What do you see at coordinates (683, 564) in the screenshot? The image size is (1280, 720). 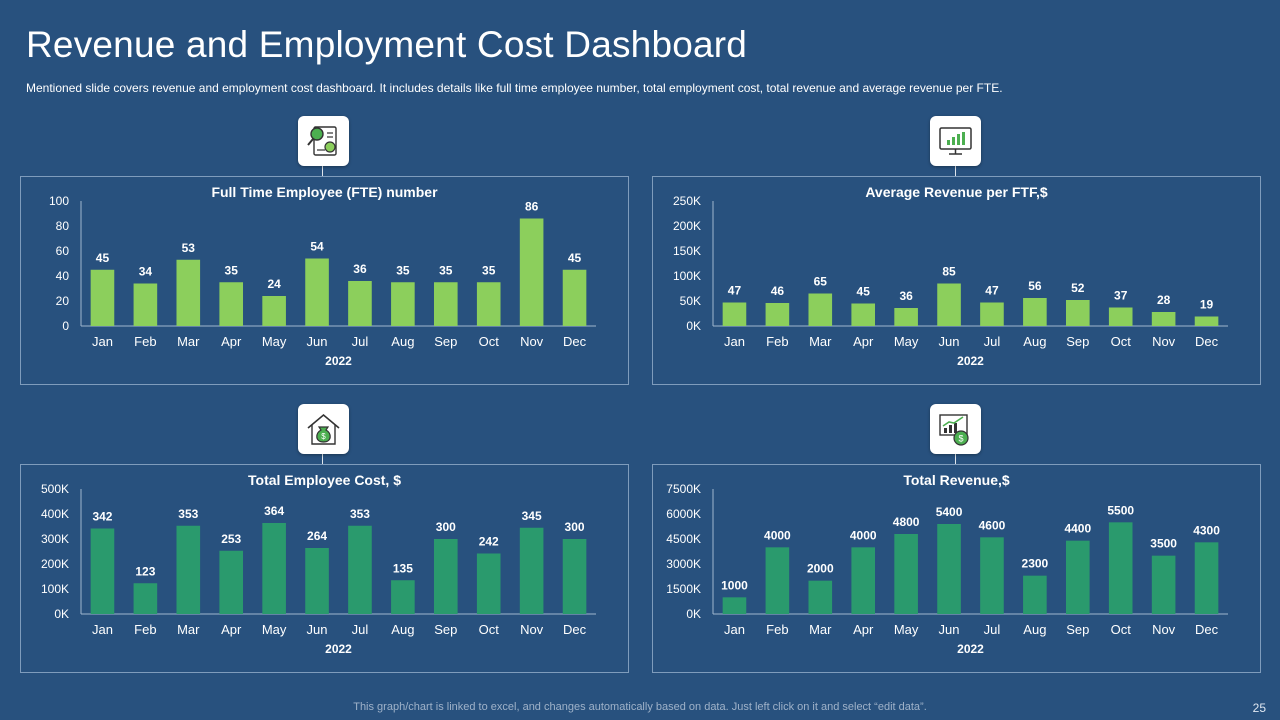 I see `y-tick-label: 3000K` at bounding box center [683, 564].